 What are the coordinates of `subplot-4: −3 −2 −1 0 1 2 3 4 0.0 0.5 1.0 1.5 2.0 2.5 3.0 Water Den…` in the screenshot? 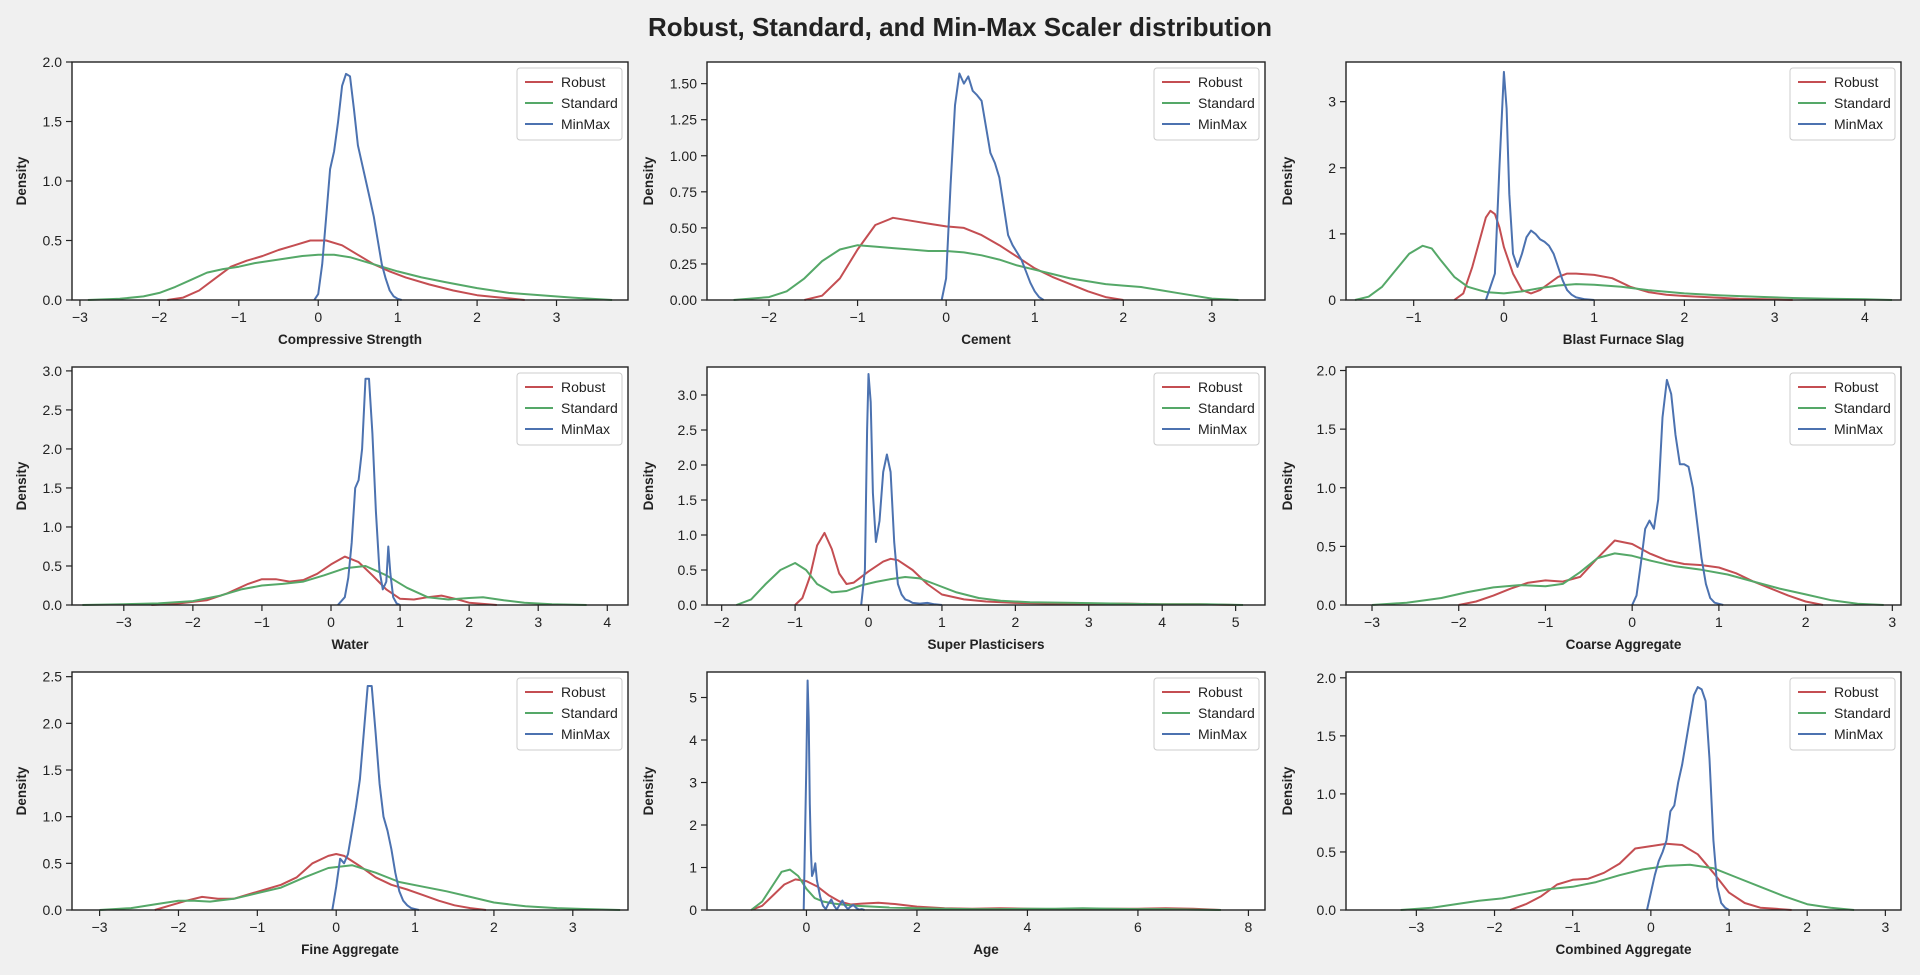 It's located at (321, 507).